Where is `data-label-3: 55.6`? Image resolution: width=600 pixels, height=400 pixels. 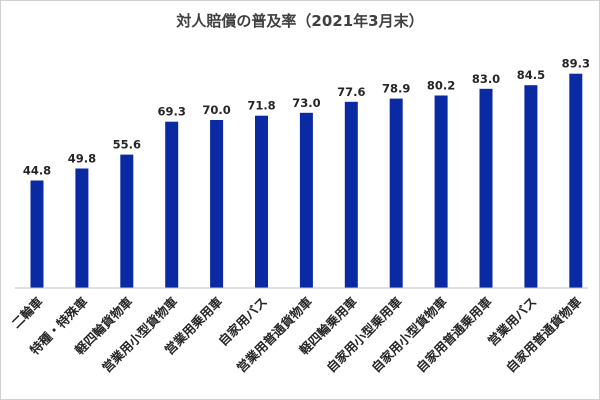
data-label-3: 55.6 is located at coordinates (127, 145).